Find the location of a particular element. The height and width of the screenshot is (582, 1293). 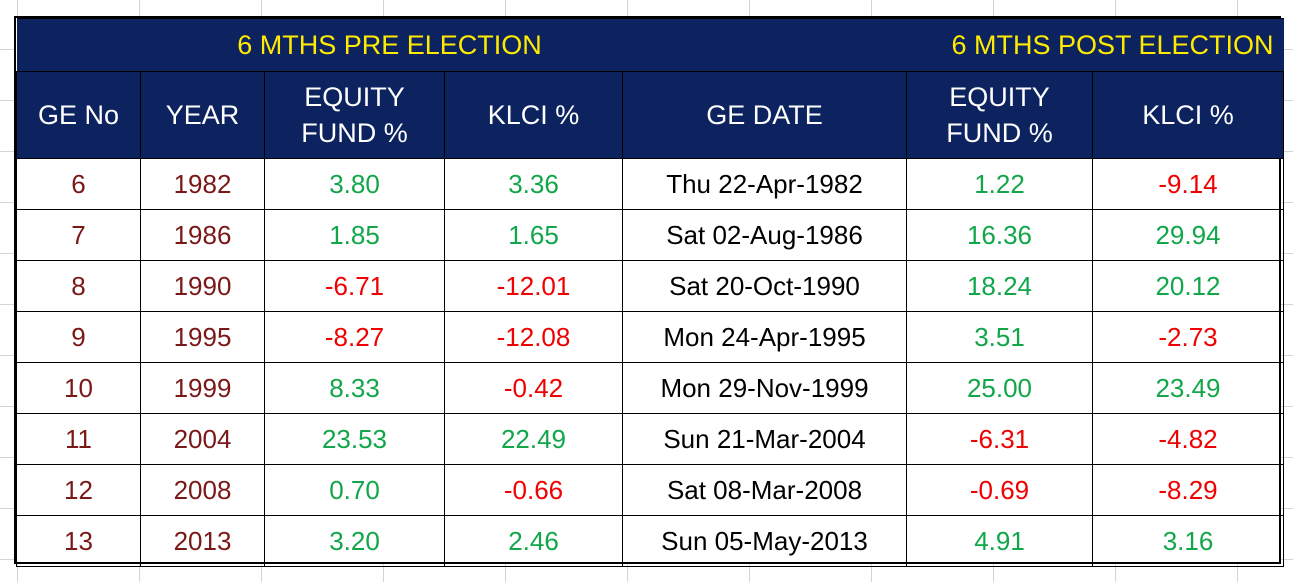

cell-ge-no: 7 is located at coordinates (78, 235).